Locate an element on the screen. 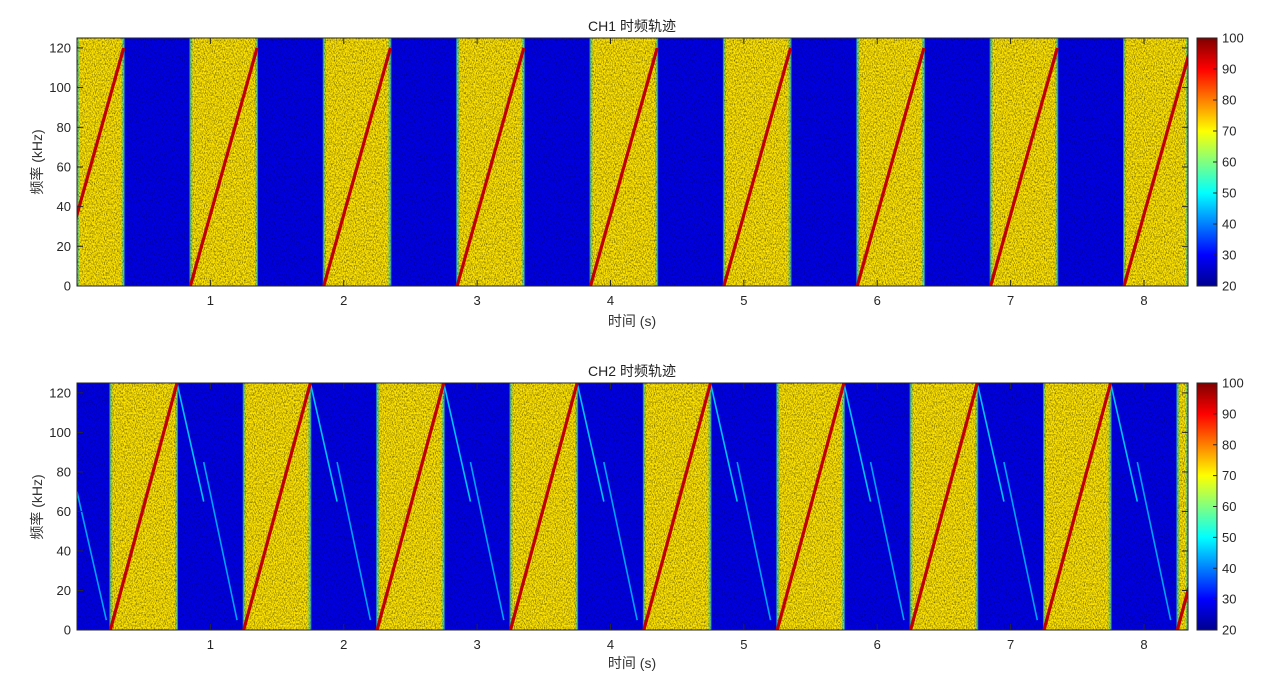 This screenshot has width=1280, height=685. ch2-colorbar: 20 30 40 50 60 70 80 90 100 is located at coordinates (1220, 507).